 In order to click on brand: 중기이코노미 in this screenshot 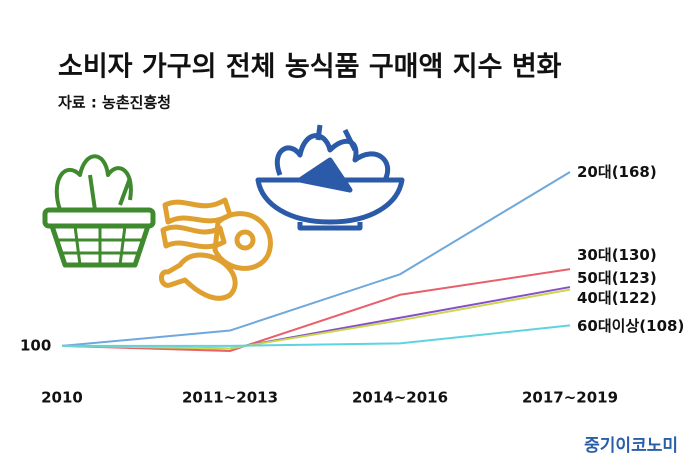, I will do `click(631, 446)`.